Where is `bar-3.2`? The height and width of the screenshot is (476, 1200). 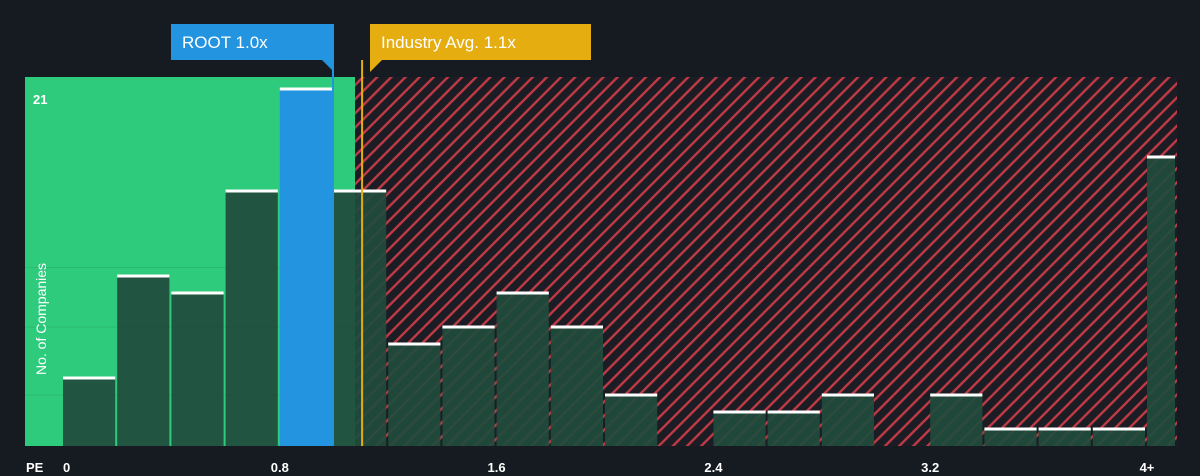
bar-3.2 is located at coordinates (956, 420).